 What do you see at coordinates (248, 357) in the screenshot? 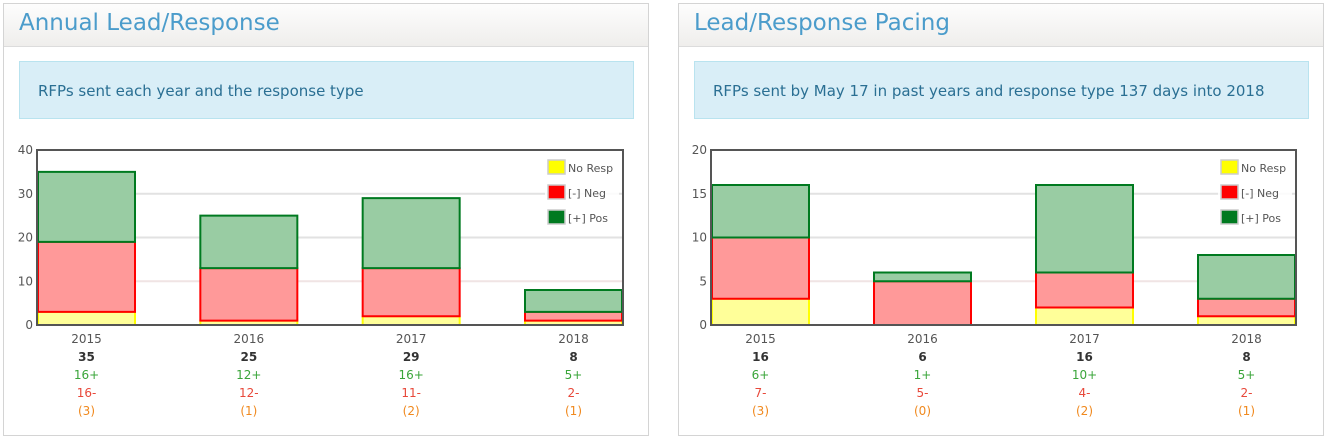
I see `total-label: 25` at bounding box center [248, 357].